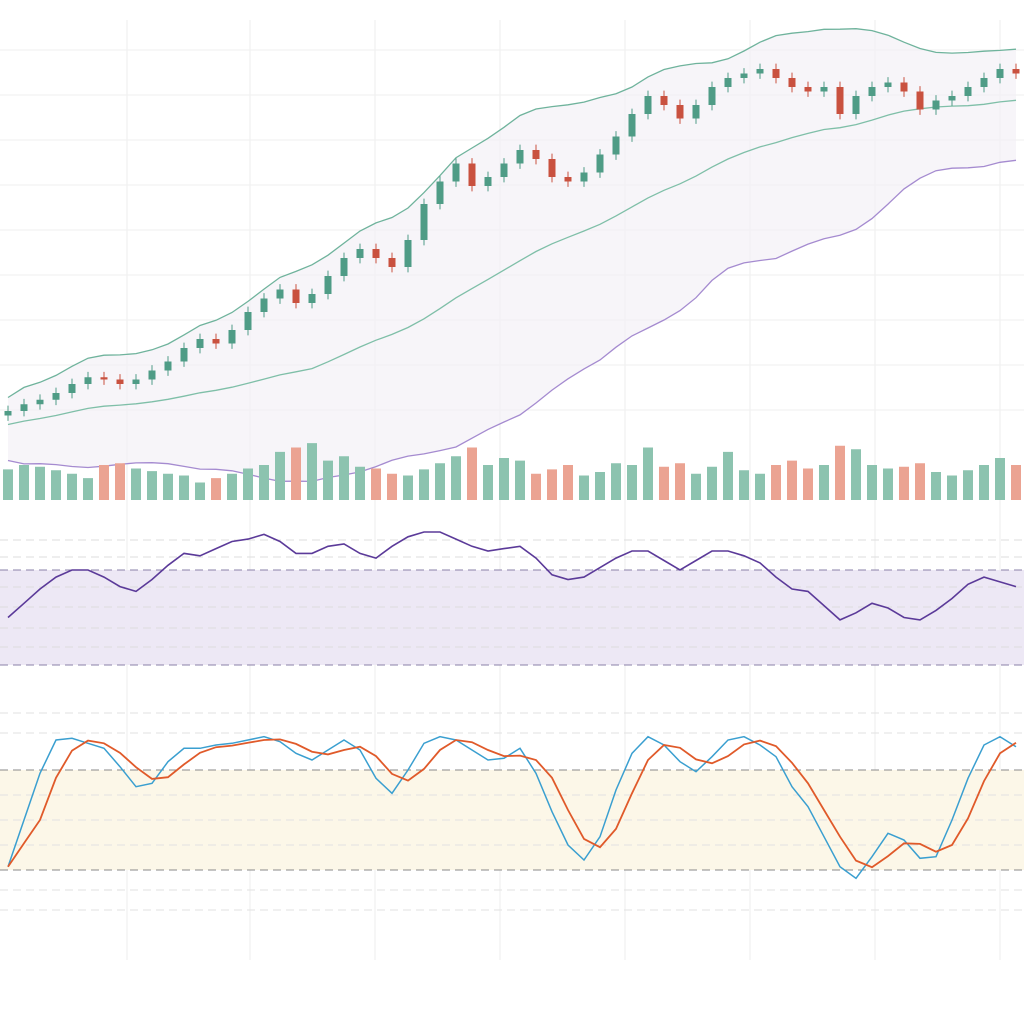 The image size is (1024, 1024). I want to click on rsi-line, so click(512, 576).